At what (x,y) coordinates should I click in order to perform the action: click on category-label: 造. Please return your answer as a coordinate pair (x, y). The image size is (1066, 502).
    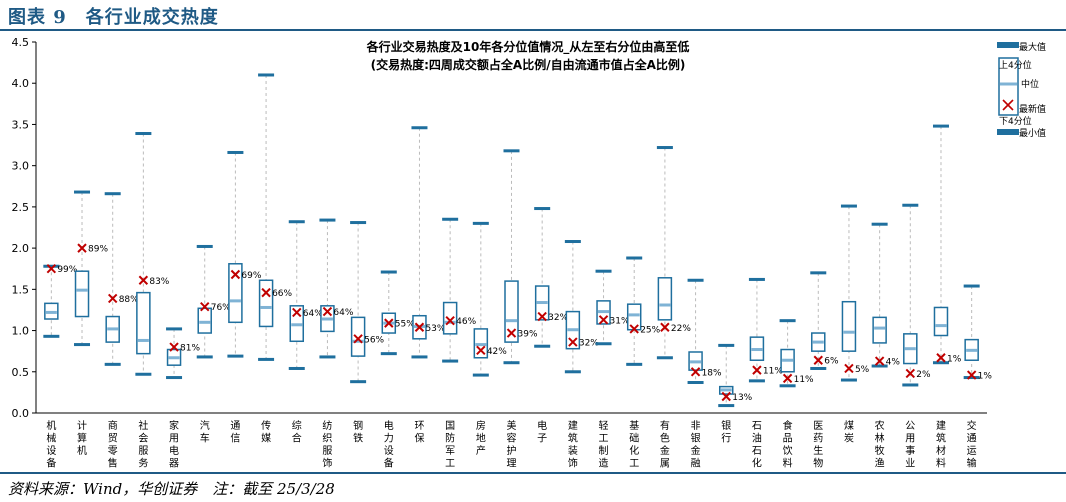
    Looking at the image, I should click on (604, 463).